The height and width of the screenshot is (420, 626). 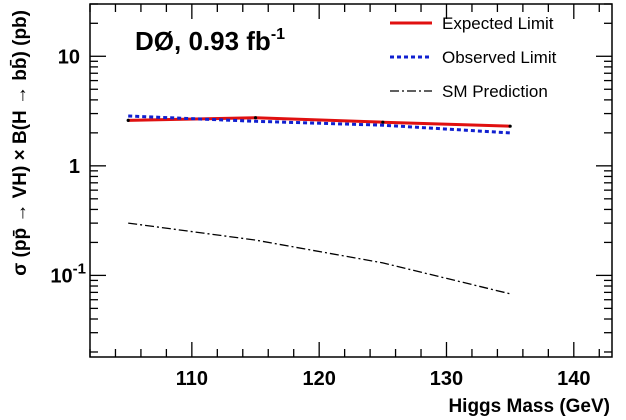 I want to click on x-axis-title: Higgs Mass (GeV), so click(x=529, y=406).